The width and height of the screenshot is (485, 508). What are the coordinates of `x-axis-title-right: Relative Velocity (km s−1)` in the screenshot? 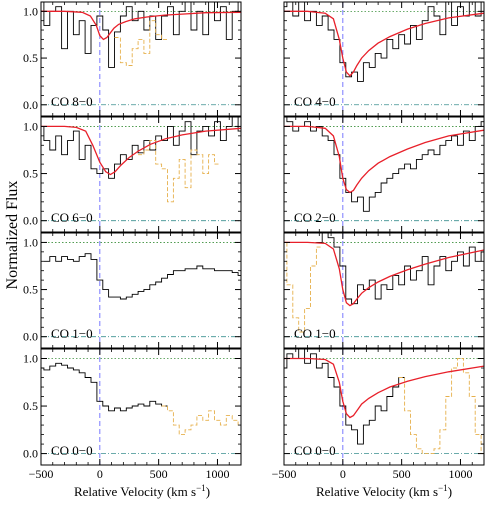 It's located at (384, 491).